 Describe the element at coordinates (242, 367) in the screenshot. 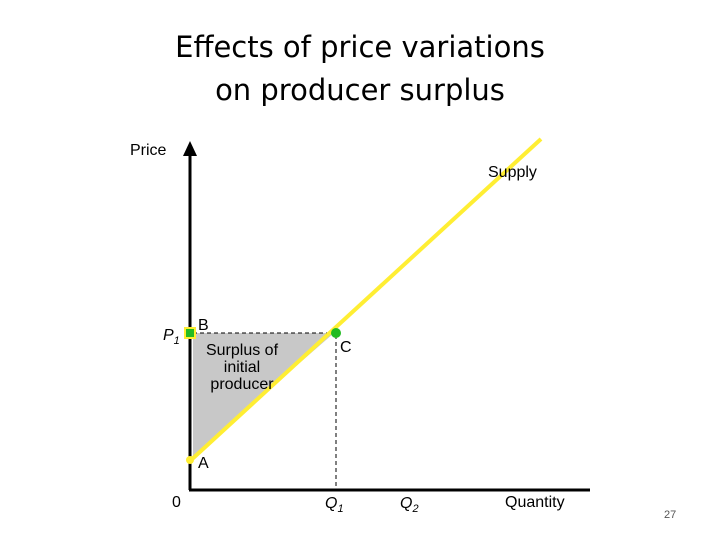

I see `surplus-label: initial` at that location.